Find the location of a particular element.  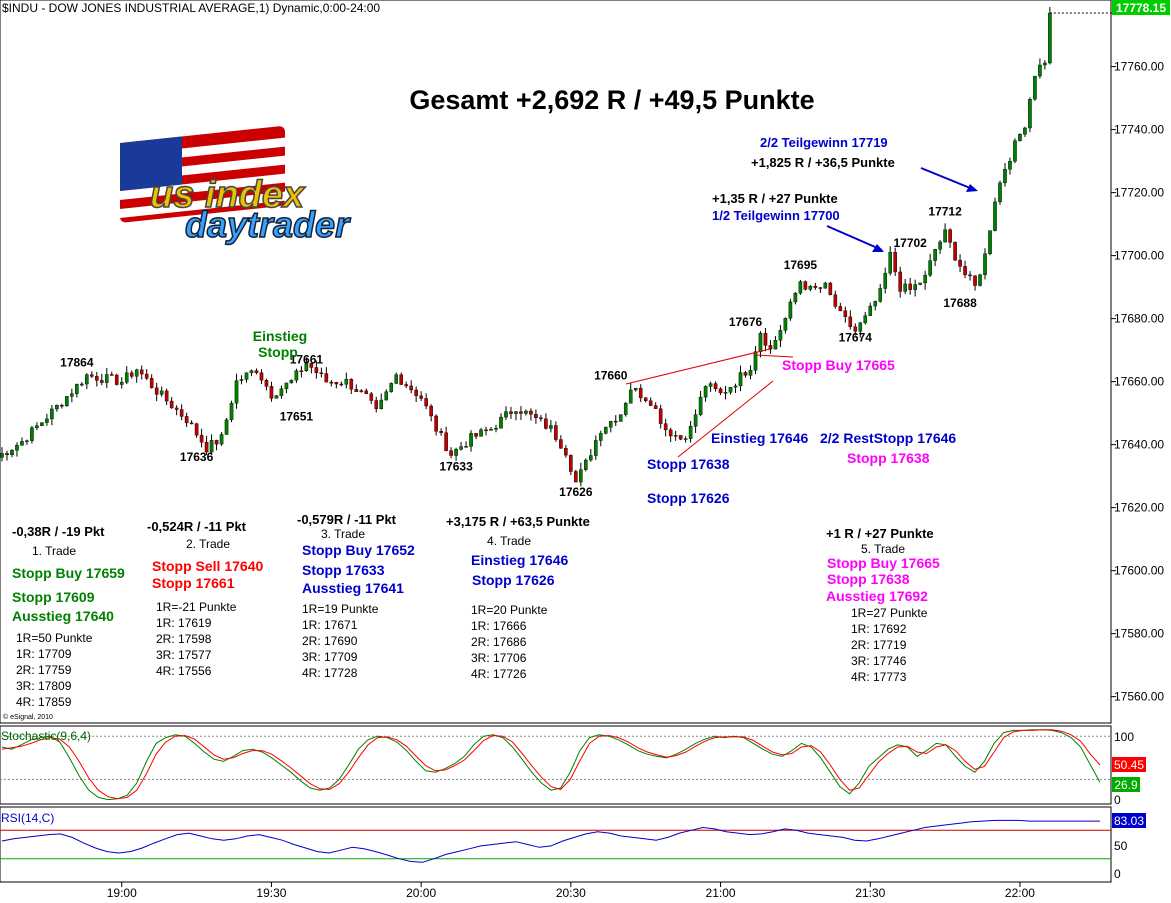

rsi-tick: 0 is located at coordinates (1117, 874).